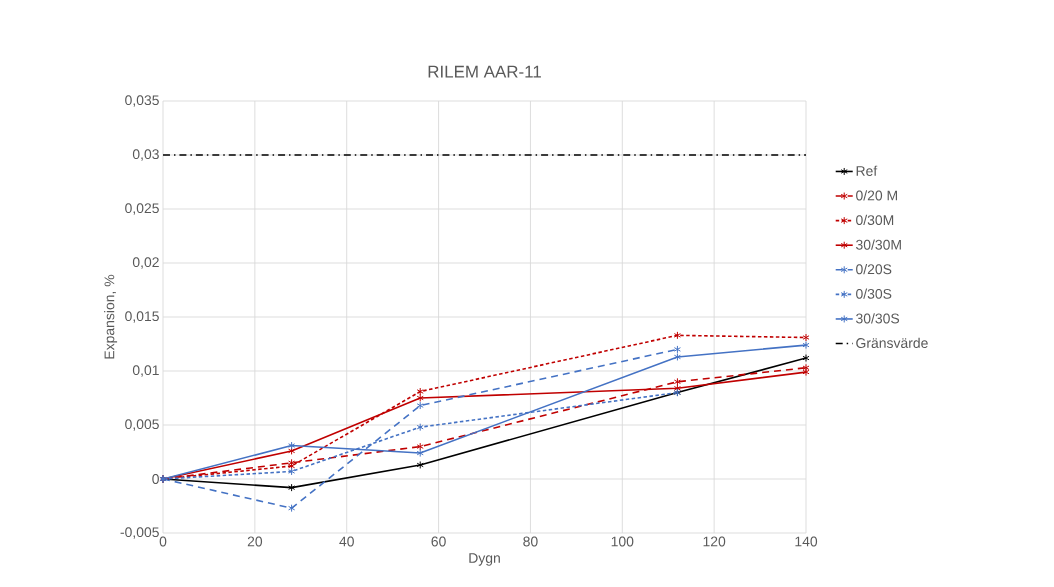 This screenshot has height=587, width=1054. I want to click on x-tick-label: 80, so click(530, 541).